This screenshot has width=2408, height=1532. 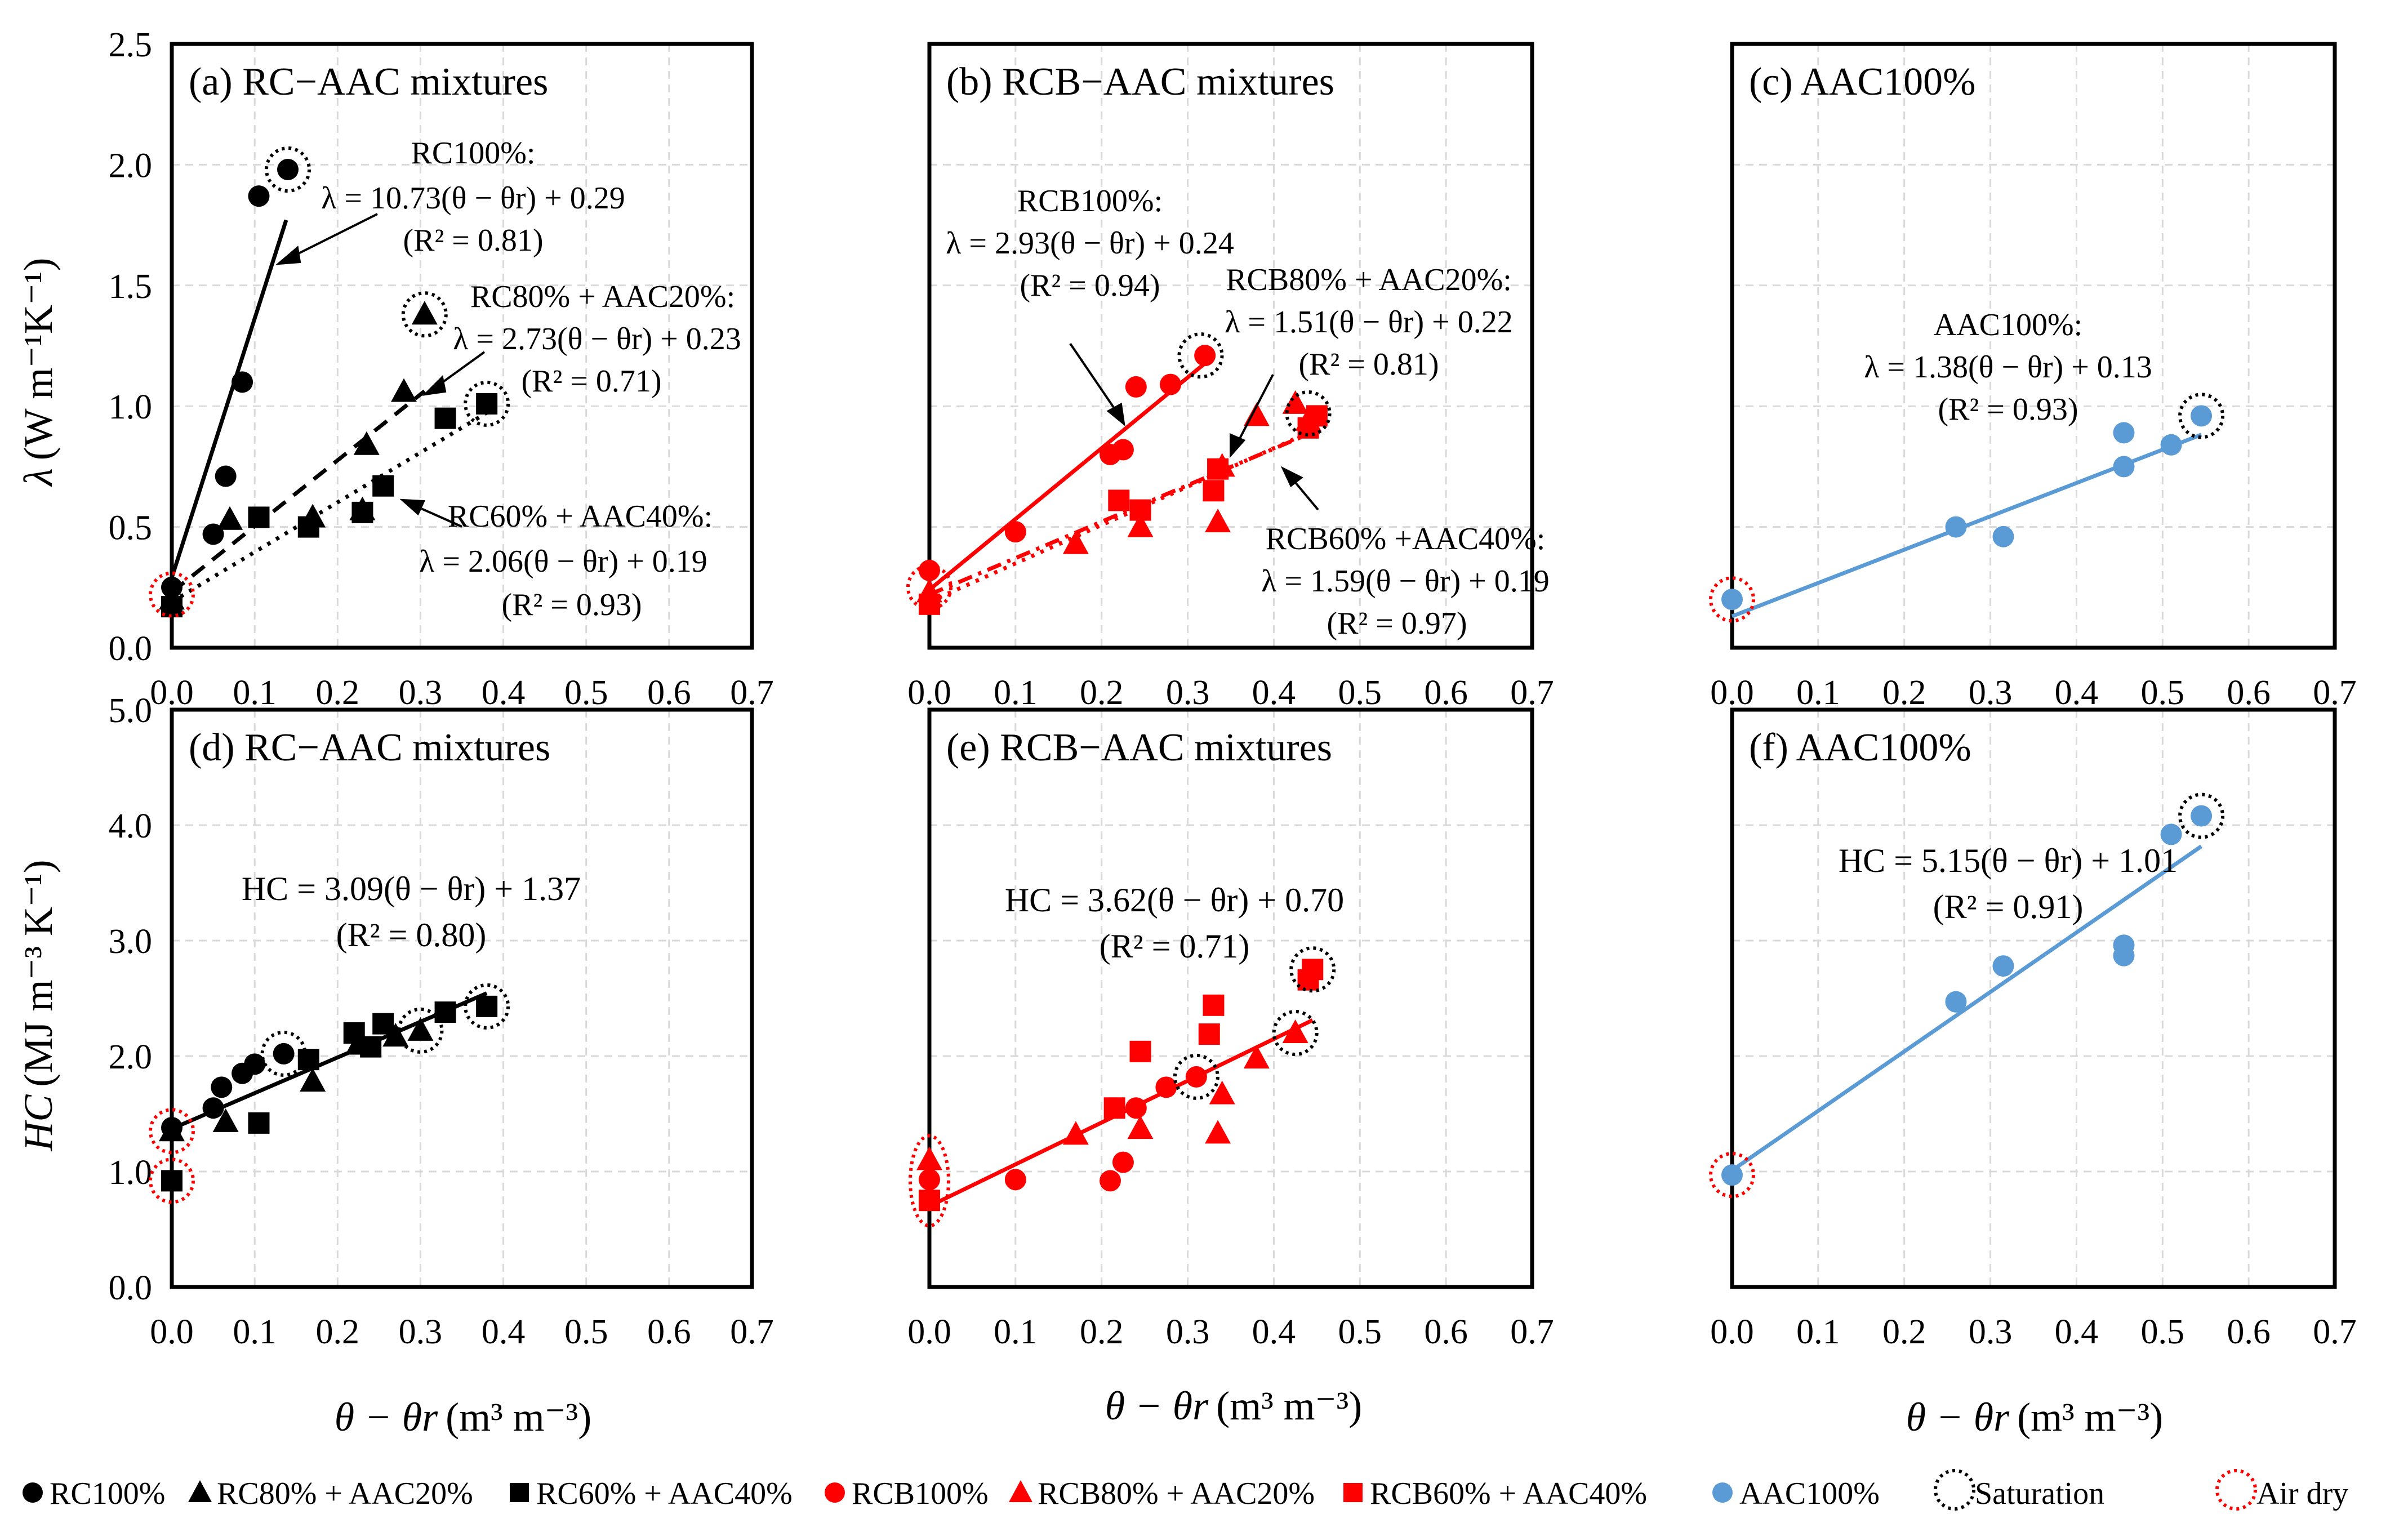 What do you see at coordinates (131, 407) in the screenshot?
I see `y-tick-label: 1.0` at bounding box center [131, 407].